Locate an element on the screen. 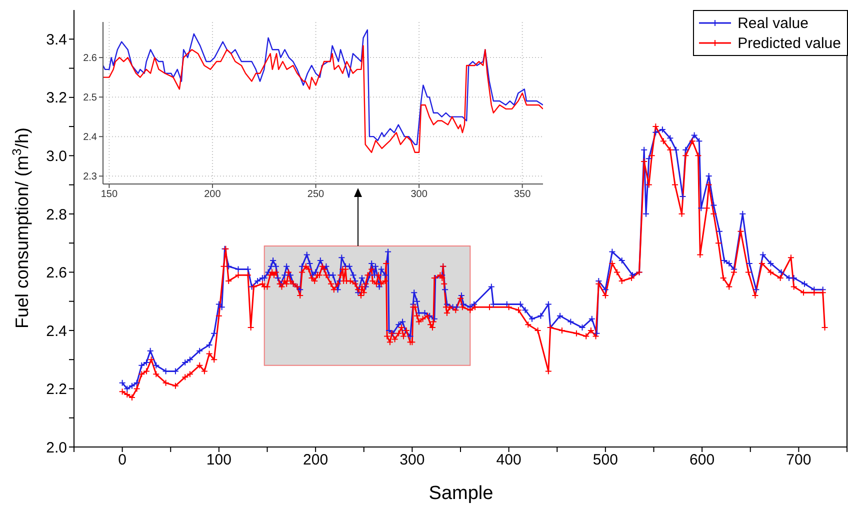  x-tick-label: 700 is located at coordinates (799, 460).